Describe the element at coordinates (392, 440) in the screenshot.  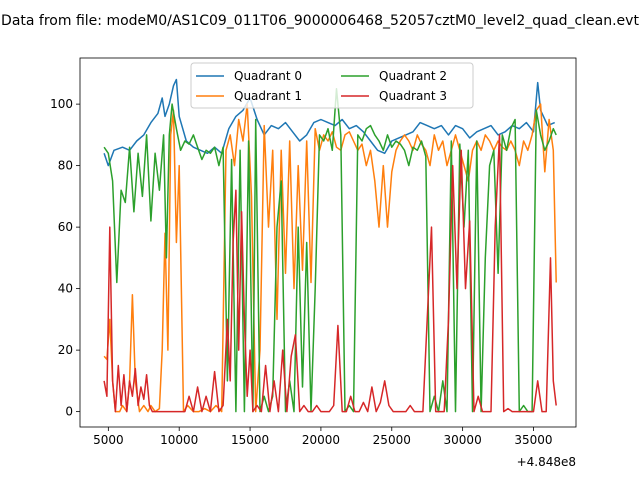
I see `x-tick-label: 25000` at that location.